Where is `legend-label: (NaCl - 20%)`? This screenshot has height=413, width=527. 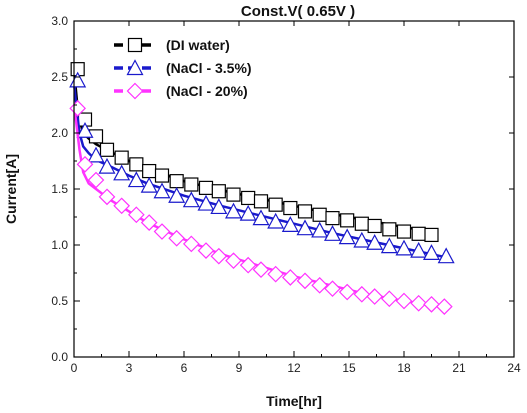
legend-label: (NaCl - 20%) is located at coordinates (207, 91).